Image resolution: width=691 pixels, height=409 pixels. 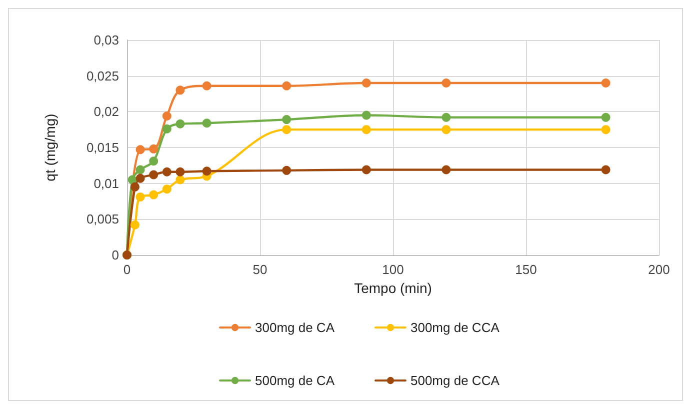 I want to click on legend-label: 500mg de CCA, so click(x=455, y=380).